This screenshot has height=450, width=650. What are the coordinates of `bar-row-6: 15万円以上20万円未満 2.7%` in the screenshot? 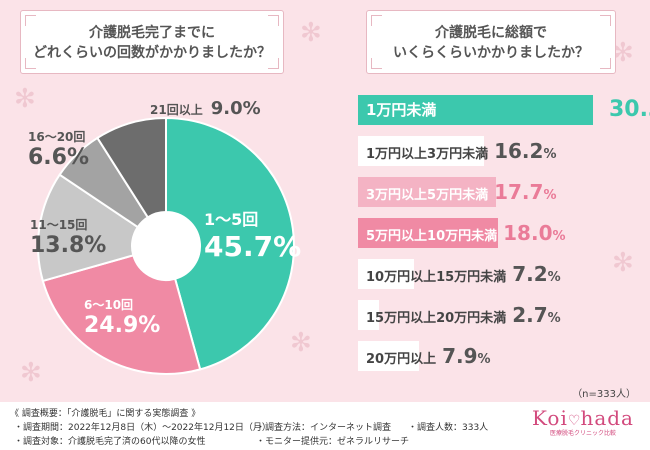 It's located at (493, 315).